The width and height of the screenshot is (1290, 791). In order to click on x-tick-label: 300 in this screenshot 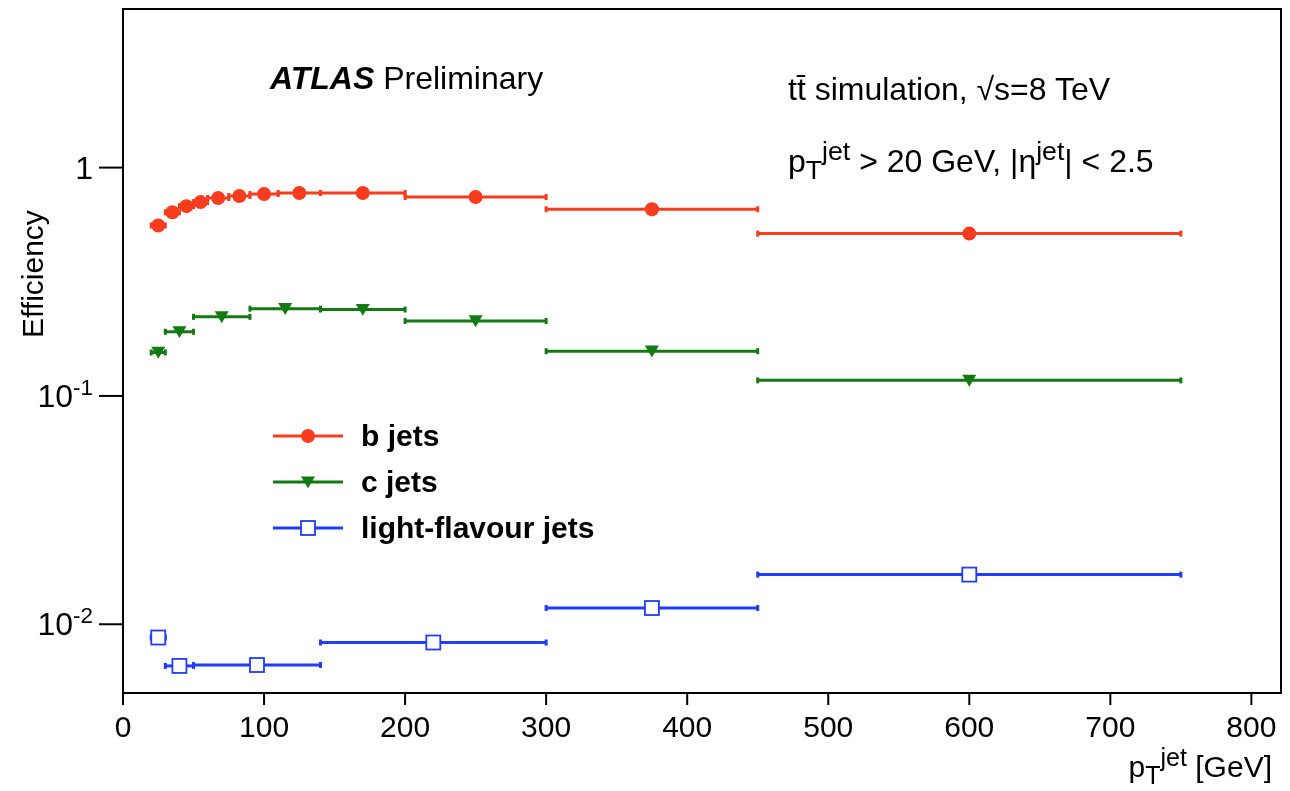, I will do `click(546, 726)`.